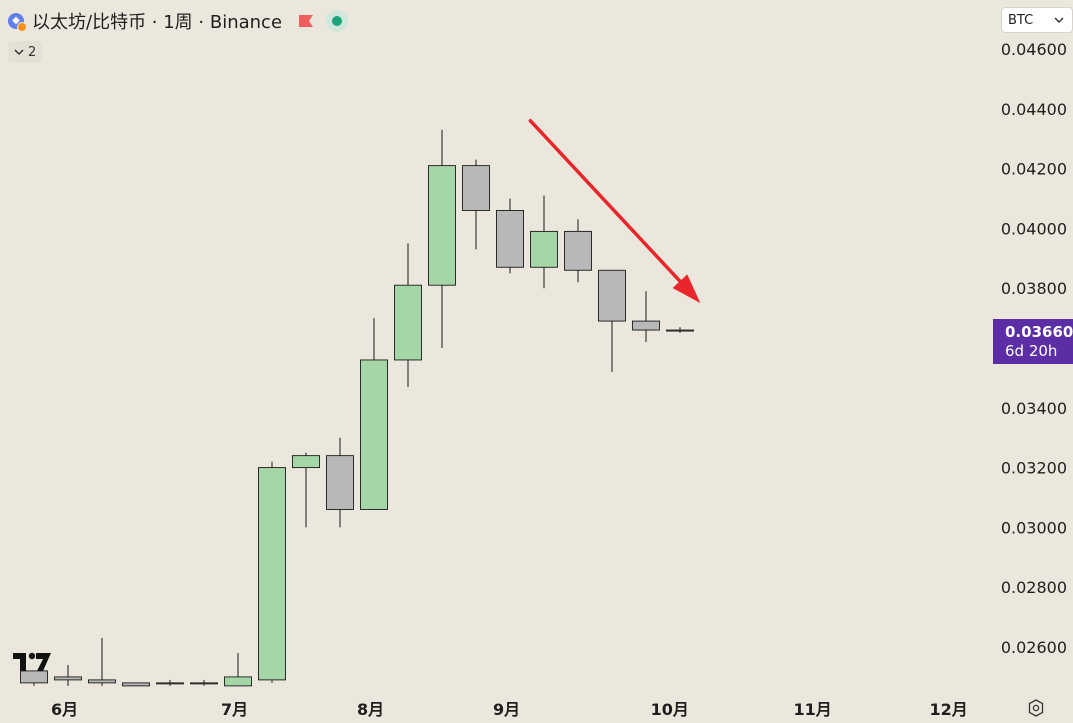 This screenshot has height=723, width=1073. I want to click on trend-arrow, so click(614, 211).